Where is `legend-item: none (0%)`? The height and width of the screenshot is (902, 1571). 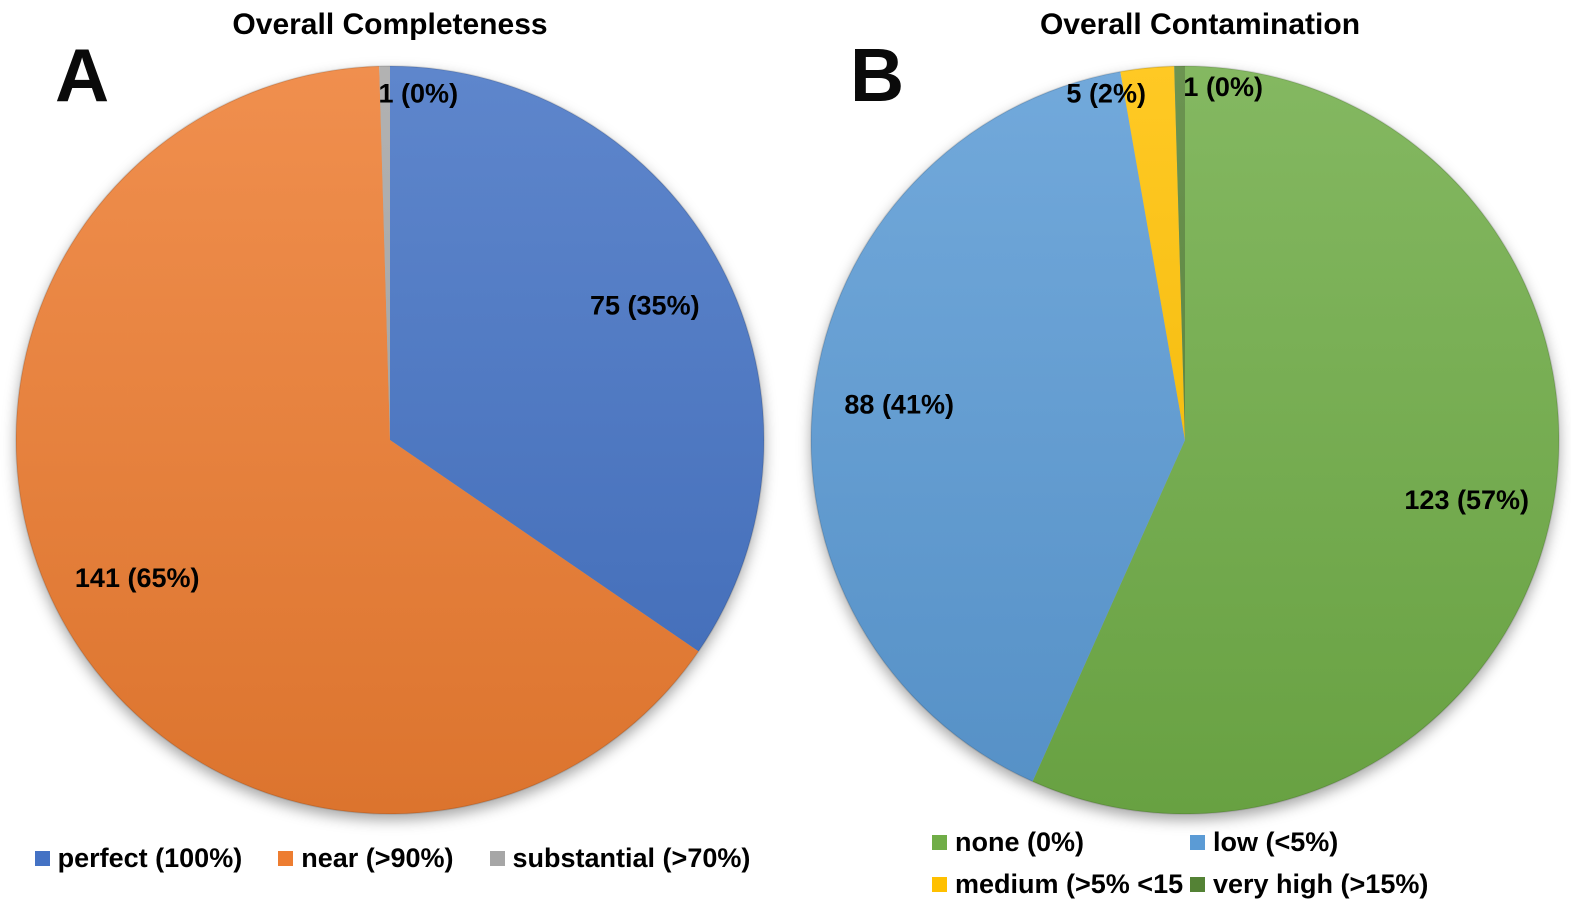 legend-item: none (0%) is located at coordinates (1061, 842).